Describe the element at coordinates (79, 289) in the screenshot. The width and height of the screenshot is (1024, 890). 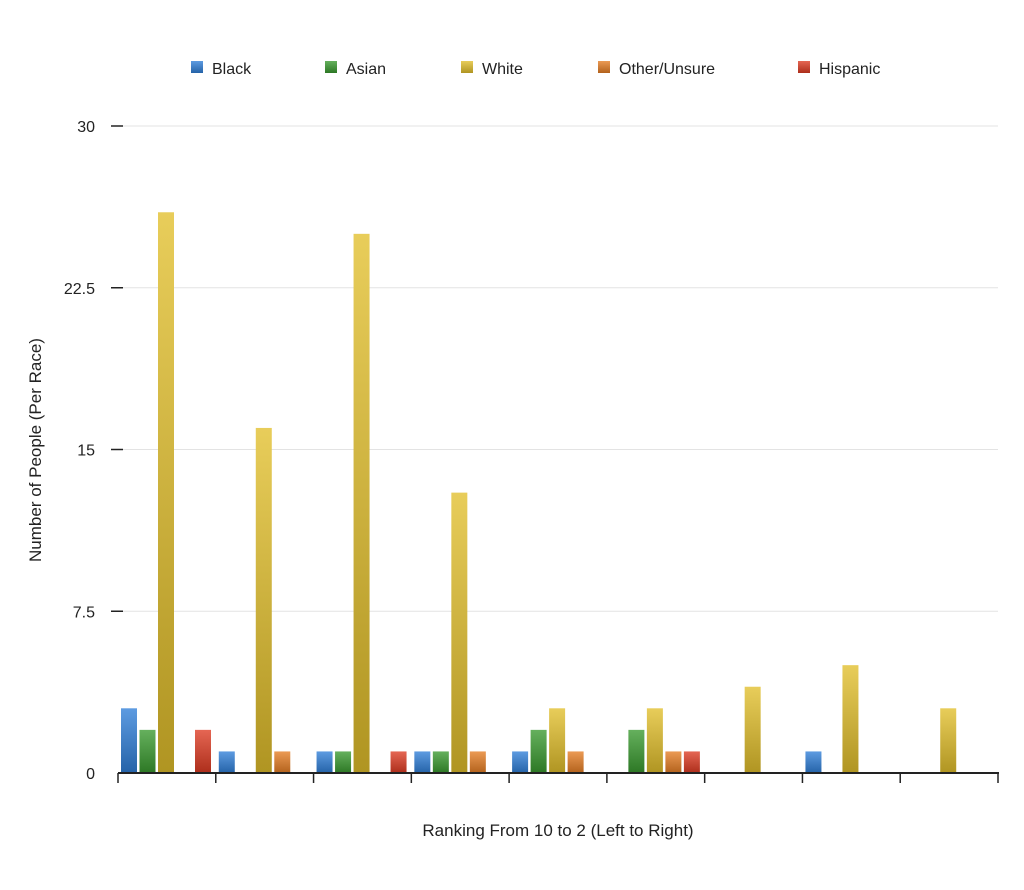
I see `y-tick-label: 22.5` at that location.